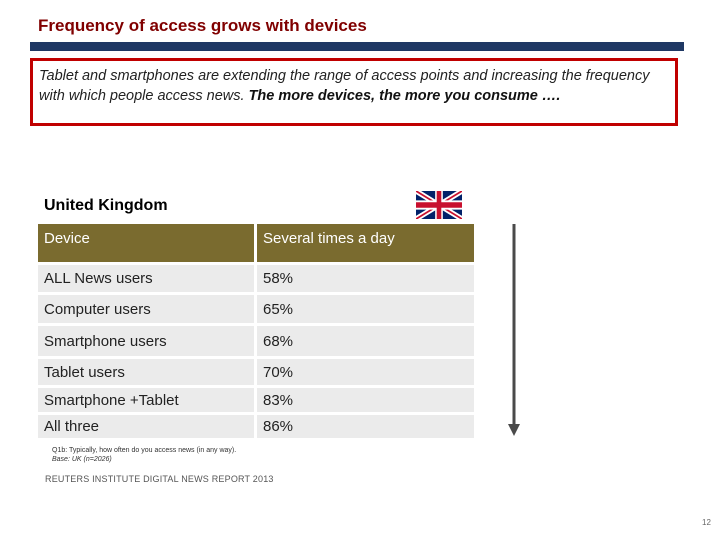 The image size is (720, 540). What do you see at coordinates (202, 25) in the screenshot?
I see `slide-title: Frequency of access grows with devices` at bounding box center [202, 25].